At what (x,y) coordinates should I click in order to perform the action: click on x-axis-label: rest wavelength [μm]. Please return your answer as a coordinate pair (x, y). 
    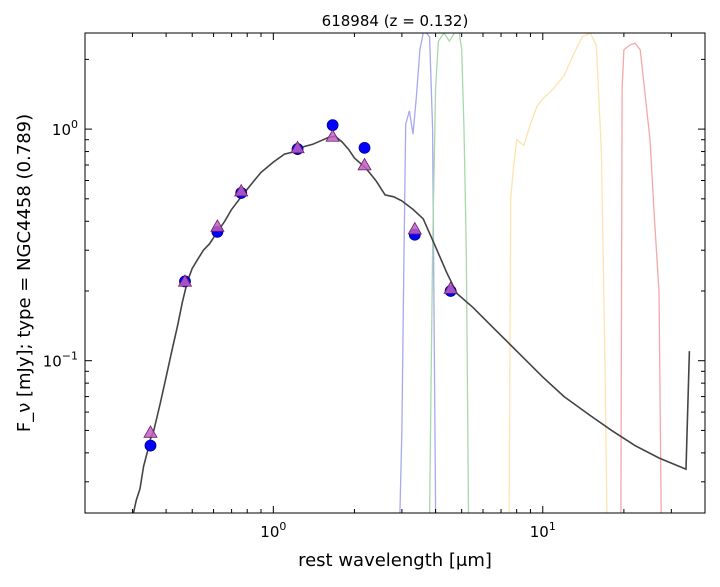
    Looking at the image, I should click on (395, 560).